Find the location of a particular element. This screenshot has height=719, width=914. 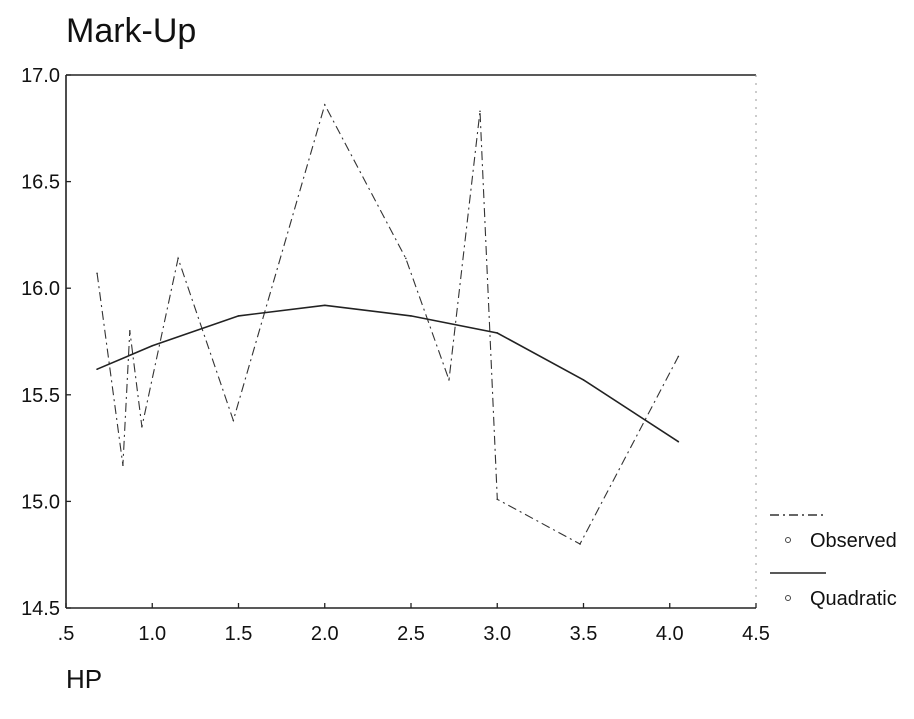

y-tick-label: 16.5 is located at coordinates (40, 183).